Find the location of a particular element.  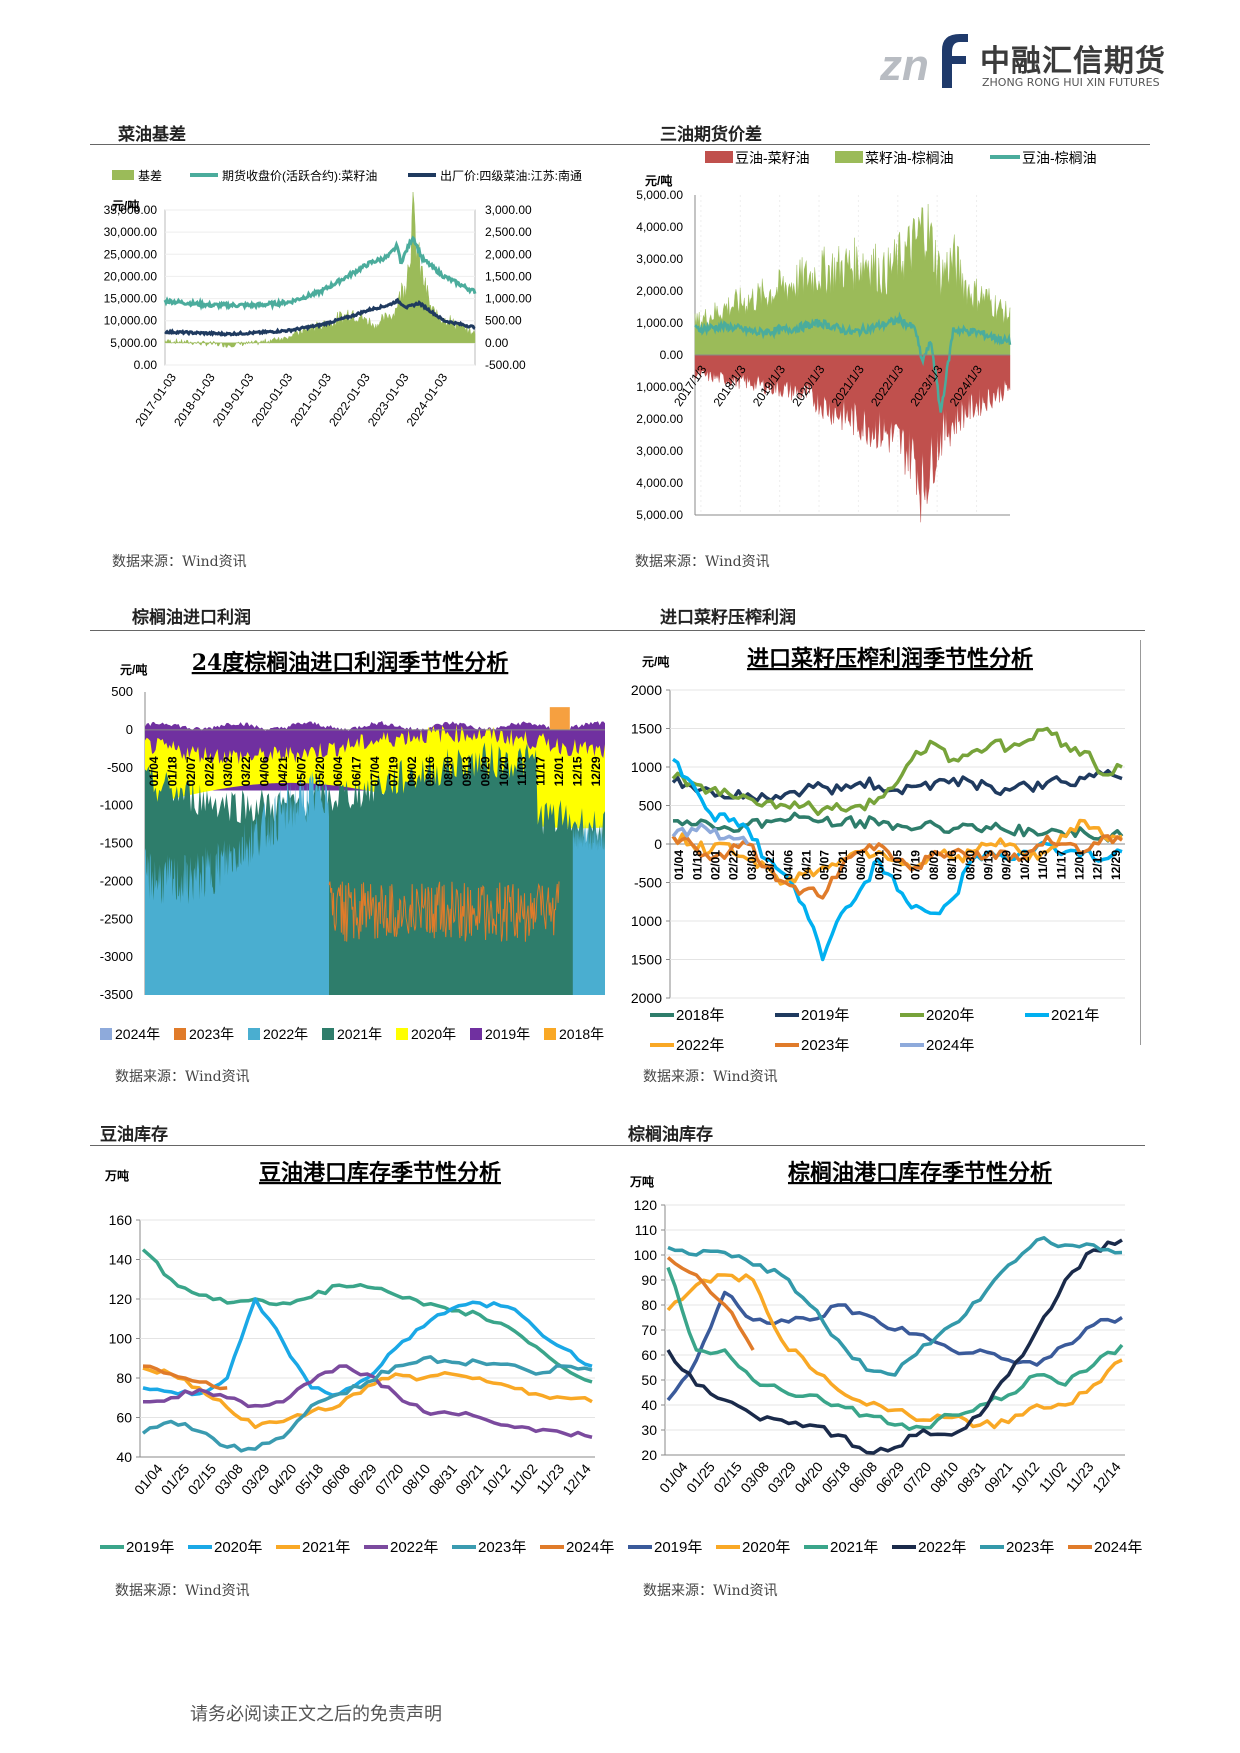

y-tick: -3000 is located at coordinates (116, 956).